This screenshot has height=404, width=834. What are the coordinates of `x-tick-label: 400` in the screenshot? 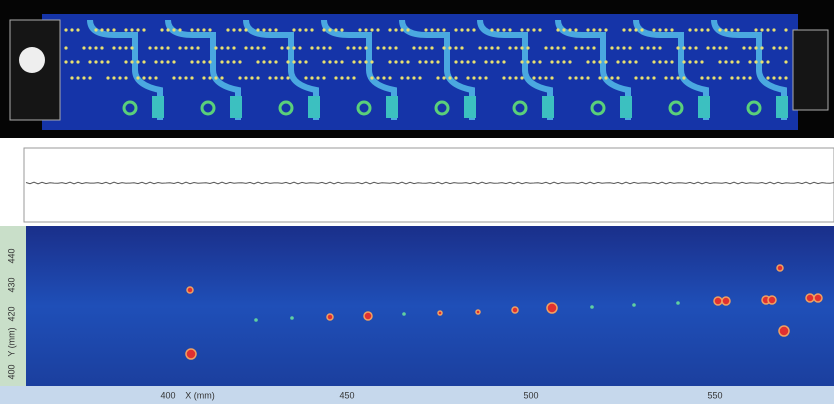 It's located at (167, 395).